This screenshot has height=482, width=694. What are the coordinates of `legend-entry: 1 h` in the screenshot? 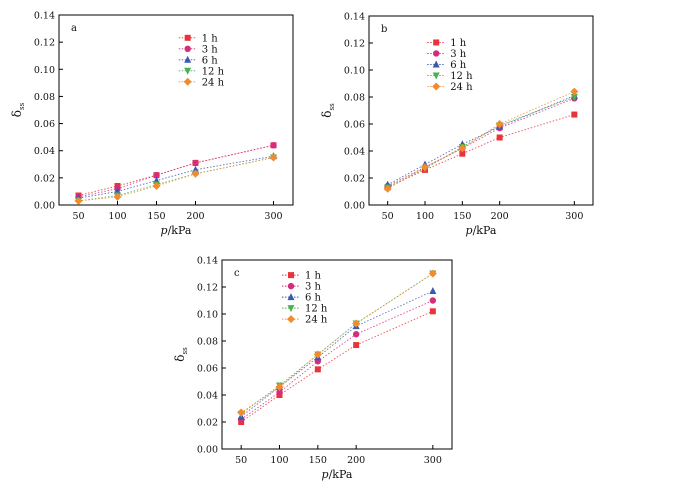 It's located at (210, 38).